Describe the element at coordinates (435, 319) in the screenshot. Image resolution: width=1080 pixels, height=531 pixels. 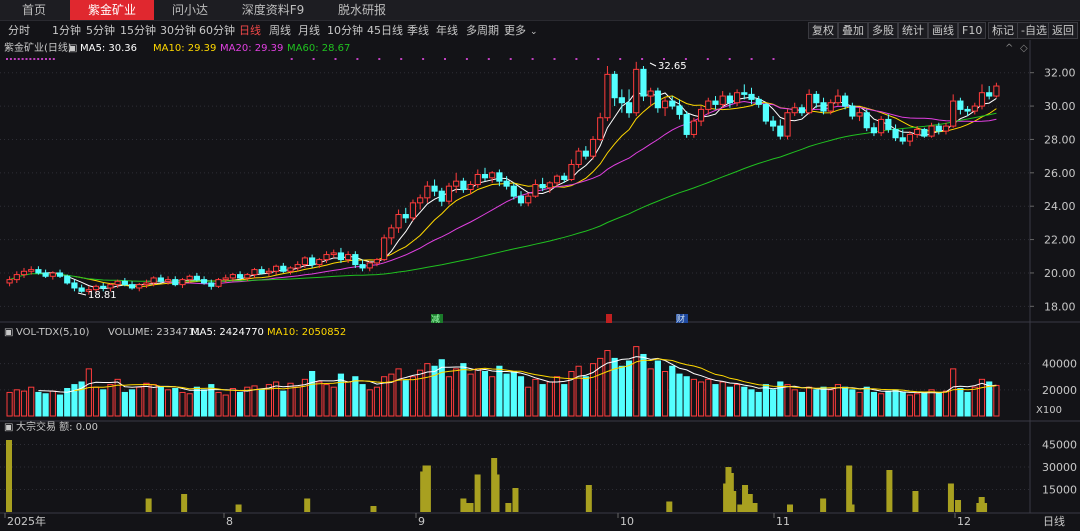
I see `event-marker-reduce: 减` at that location.